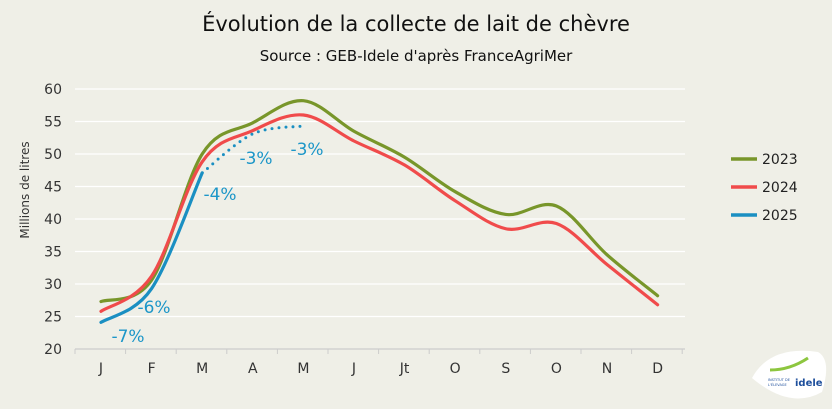 The image size is (832, 409). Describe the element at coordinates (780, 216) in the screenshot. I see `legend-label: 2025` at that location.